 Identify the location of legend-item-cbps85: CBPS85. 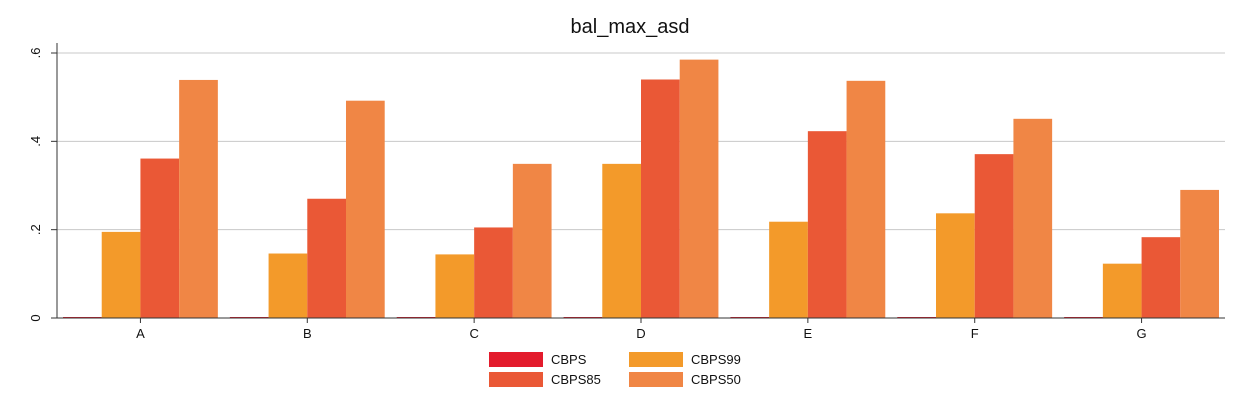
(545, 379).